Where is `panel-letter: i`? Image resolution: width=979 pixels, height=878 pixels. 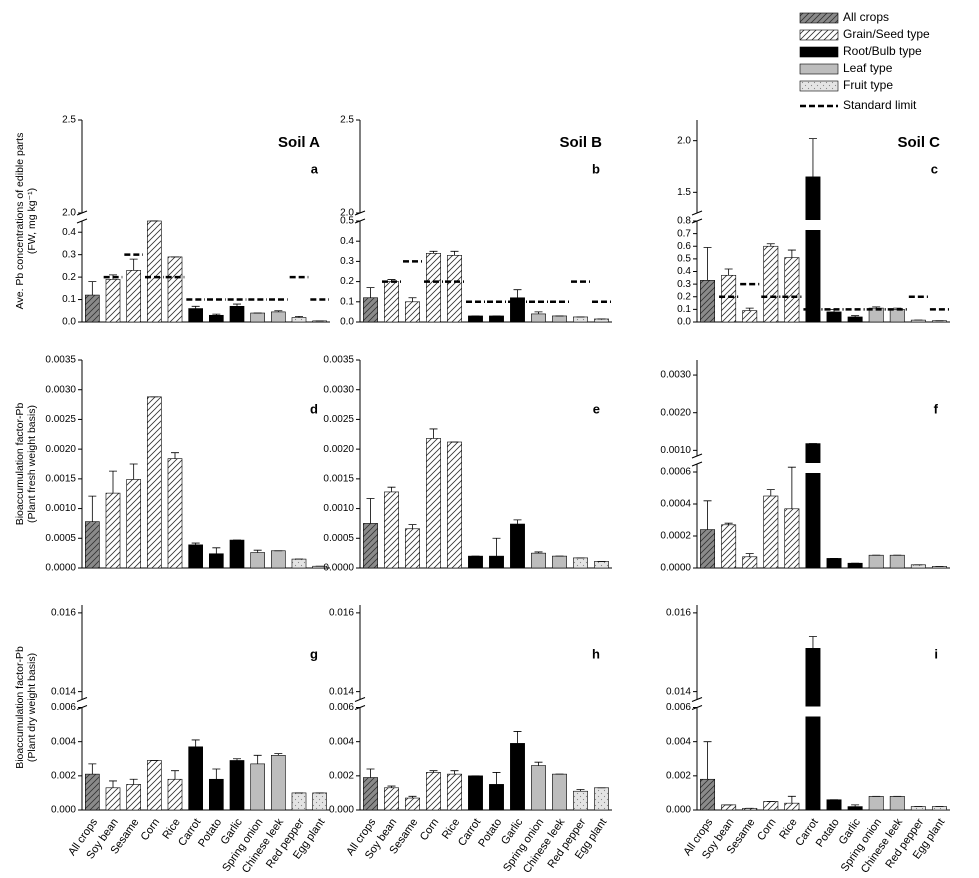
panel-letter: i is located at coordinates (936, 653).